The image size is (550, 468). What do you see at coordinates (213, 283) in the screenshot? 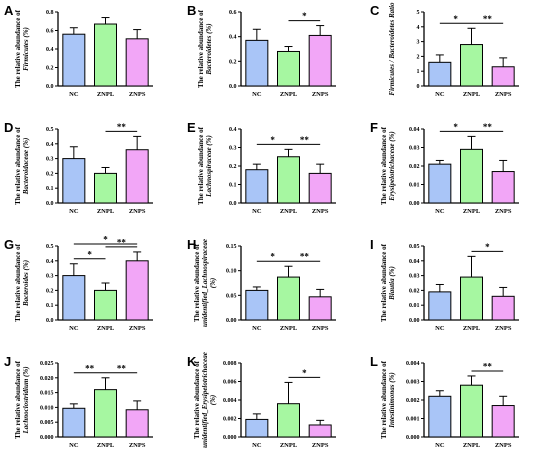
I see `y-axis-label: (%)` at bounding box center [213, 283].